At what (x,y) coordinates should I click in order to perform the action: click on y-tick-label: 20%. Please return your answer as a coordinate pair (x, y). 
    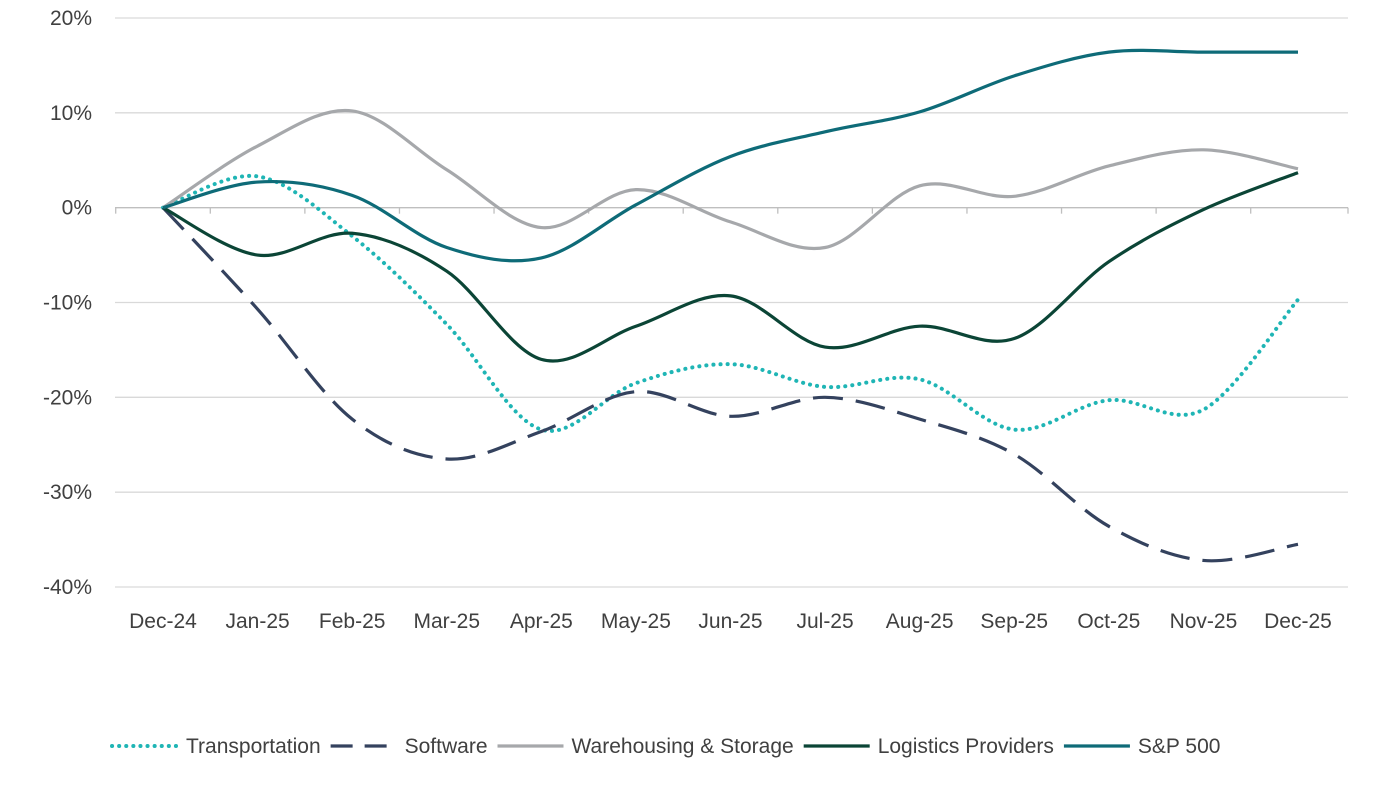
    Looking at the image, I should click on (71, 18).